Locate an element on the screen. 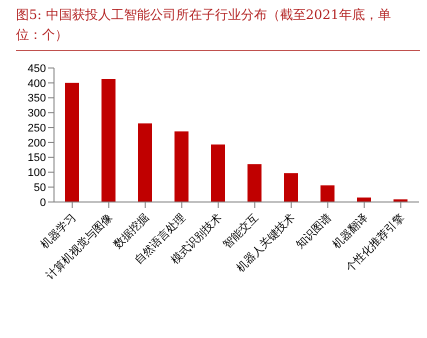  y-tick-label: 200 is located at coordinates (37, 143).